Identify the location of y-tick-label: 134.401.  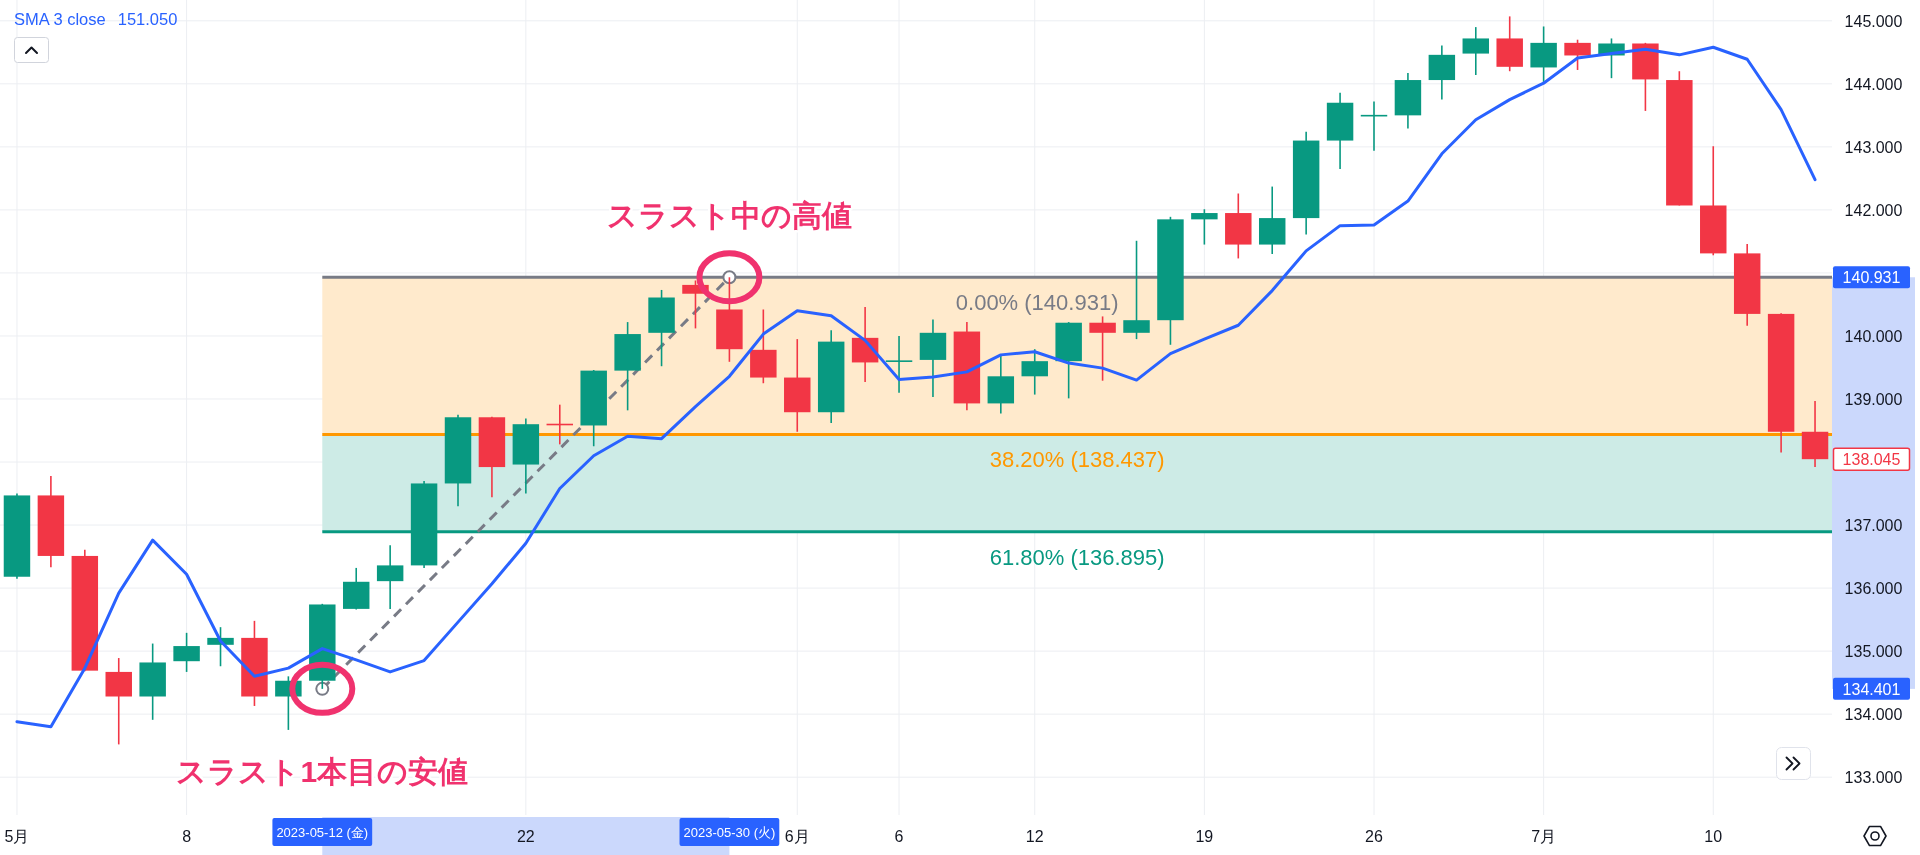
(1871, 689).